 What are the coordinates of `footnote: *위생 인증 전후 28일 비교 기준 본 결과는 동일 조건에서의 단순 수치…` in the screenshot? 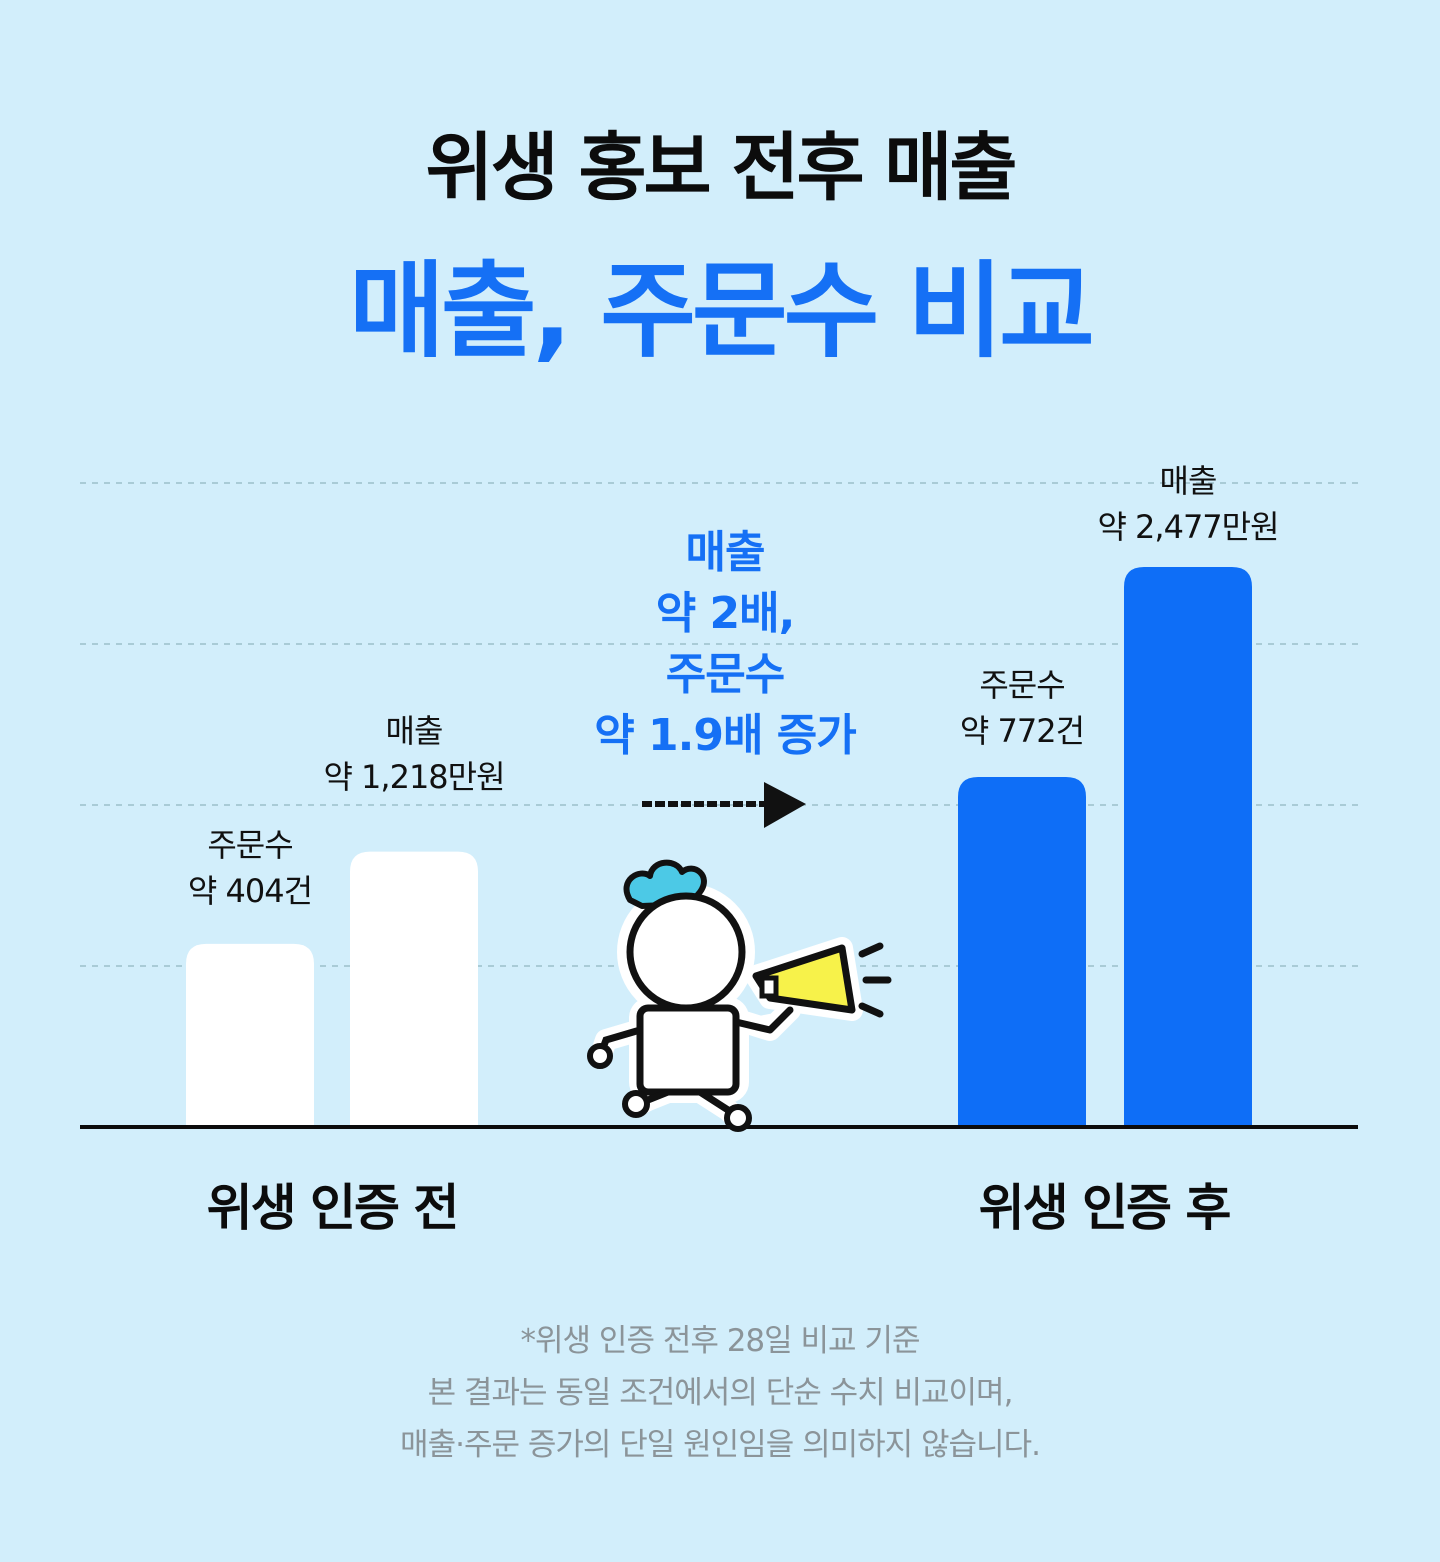 It's located at (720, 1393).